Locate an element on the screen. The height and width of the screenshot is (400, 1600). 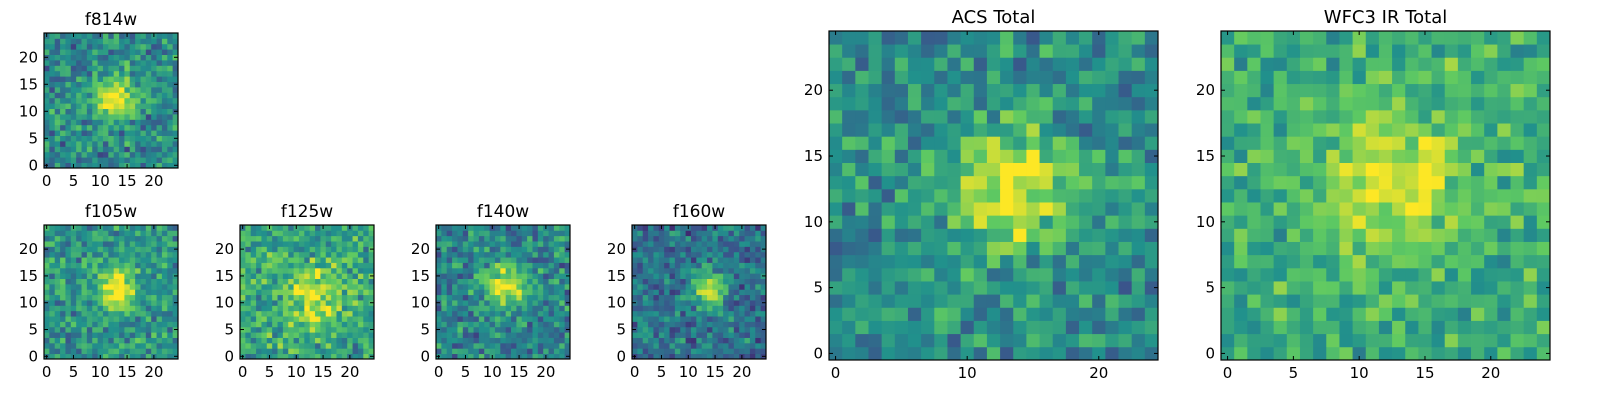
y-tick-label: 10 is located at coordinates (224, 303).